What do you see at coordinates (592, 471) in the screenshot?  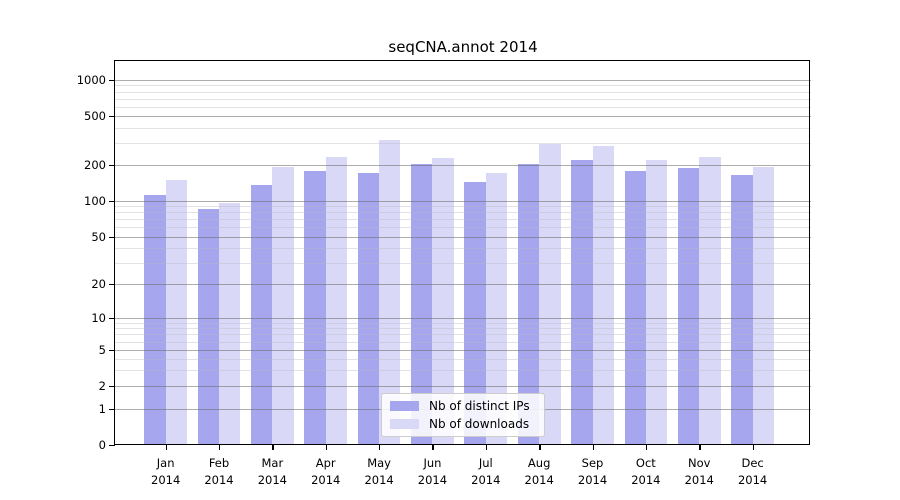 I see `x-tick-label-sep: Sep 2014` at bounding box center [592, 471].